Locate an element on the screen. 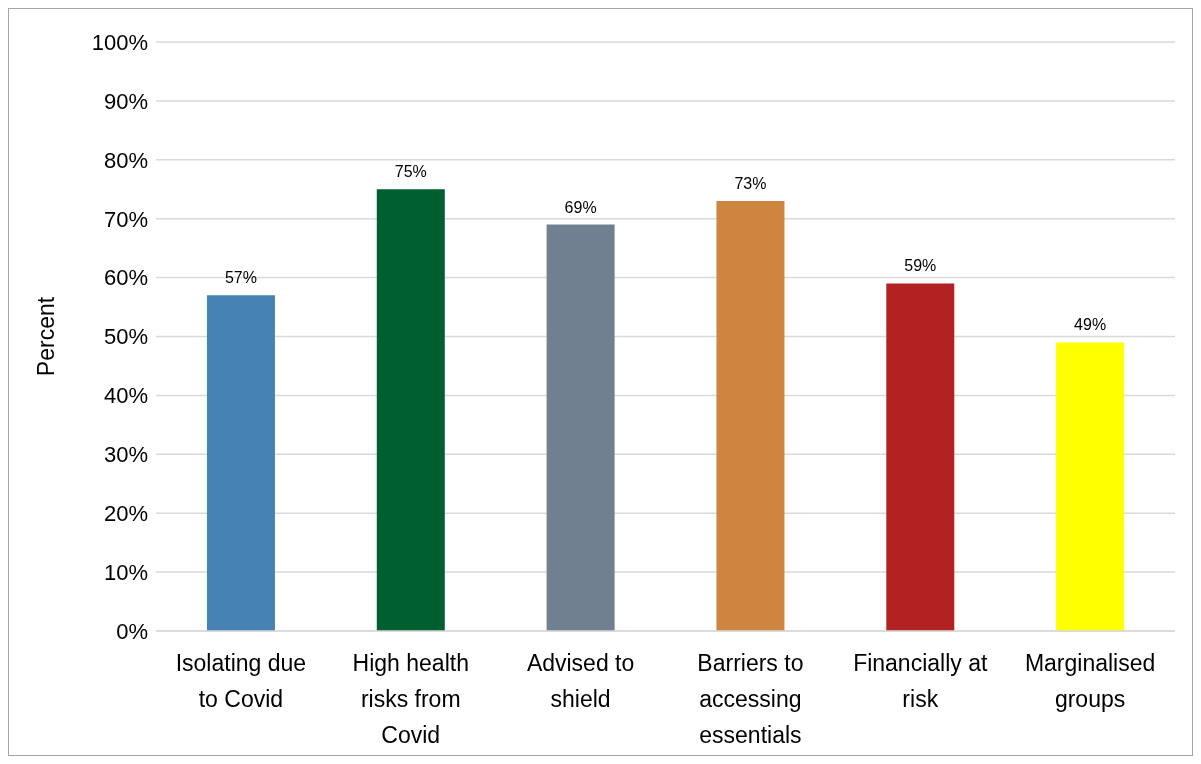 The height and width of the screenshot is (764, 1201). x-tick-label: Advised to shield is located at coordinates (580, 681).